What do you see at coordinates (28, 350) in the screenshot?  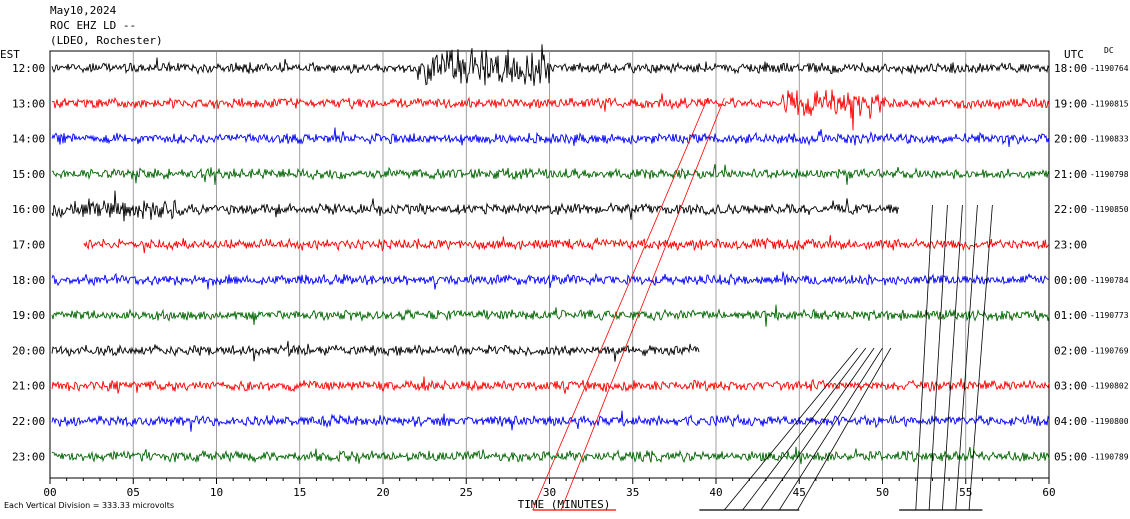 I see `est-hour-label: 20:00` at bounding box center [28, 350].